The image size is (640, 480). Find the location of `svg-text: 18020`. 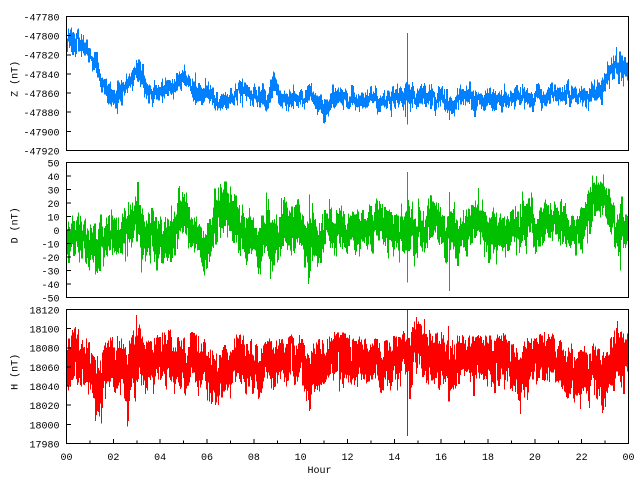

svg-text: 18020 is located at coordinates (44, 407).